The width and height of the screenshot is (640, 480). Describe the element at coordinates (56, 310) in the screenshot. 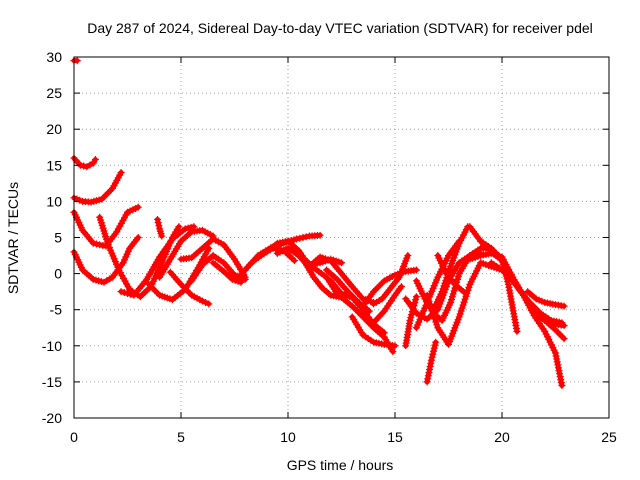

I see `y-tick-label: -5` at that location.